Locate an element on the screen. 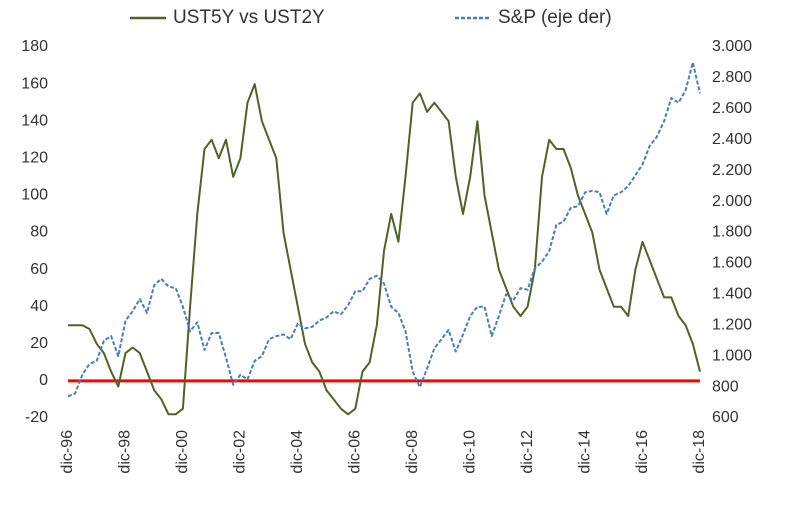 The height and width of the screenshot is (505, 800). y-tick-label: 160 is located at coordinates (34, 83).